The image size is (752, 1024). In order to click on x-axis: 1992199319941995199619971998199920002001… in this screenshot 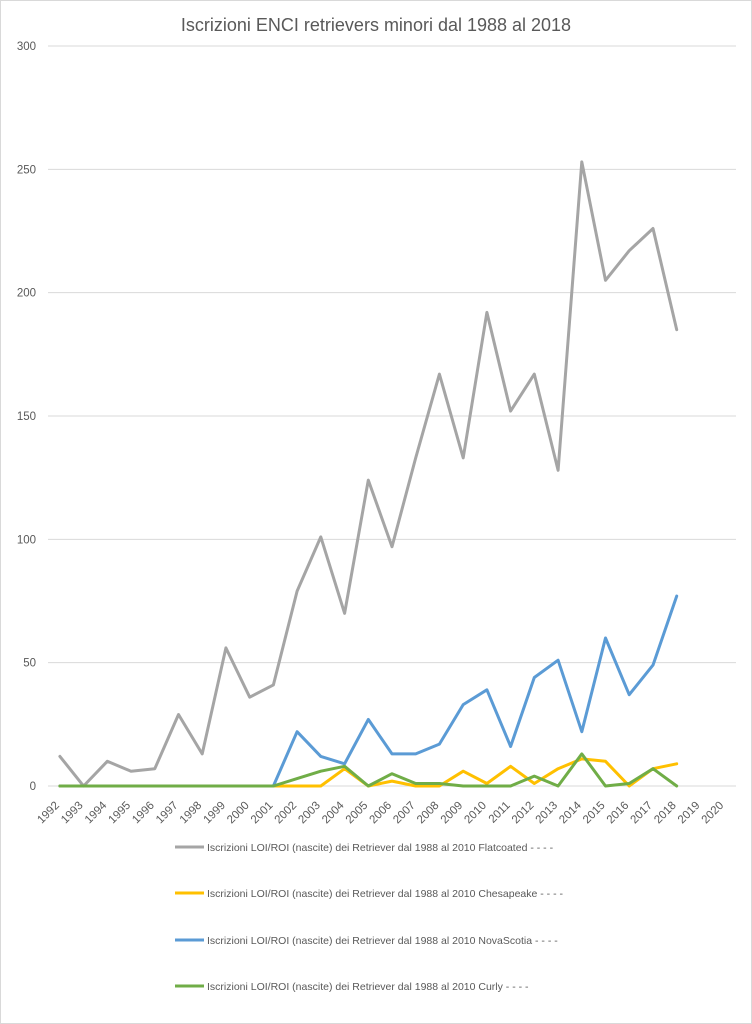, I will do `click(380, 812)`.